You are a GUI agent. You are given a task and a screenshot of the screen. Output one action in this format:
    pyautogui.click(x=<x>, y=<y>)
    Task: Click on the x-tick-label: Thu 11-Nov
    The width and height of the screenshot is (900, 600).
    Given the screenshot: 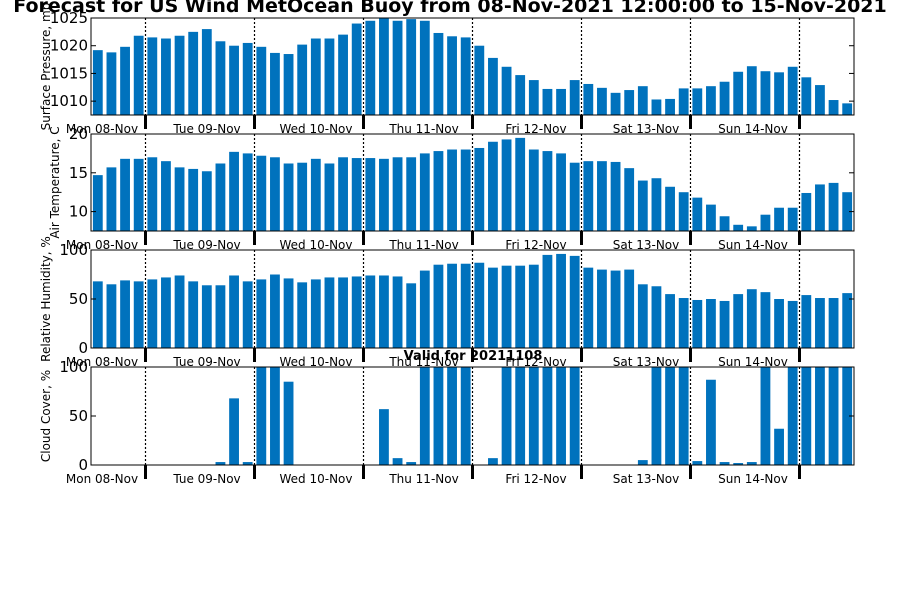 What is the action you would take?
    pyautogui.click(x=423, y=362)
    